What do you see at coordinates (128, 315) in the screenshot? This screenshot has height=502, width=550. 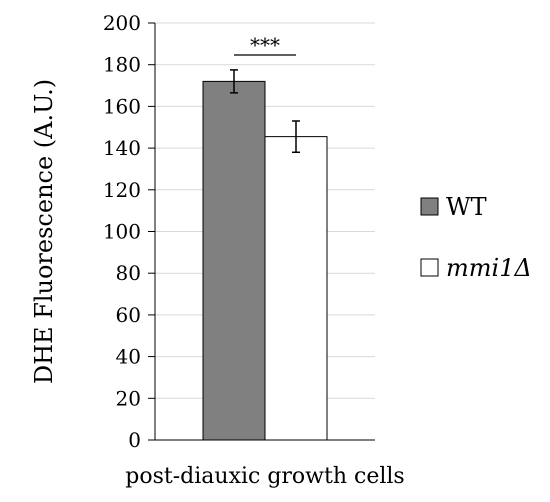 I see `y-tick-label: 60` at bounding box center [128, 315].